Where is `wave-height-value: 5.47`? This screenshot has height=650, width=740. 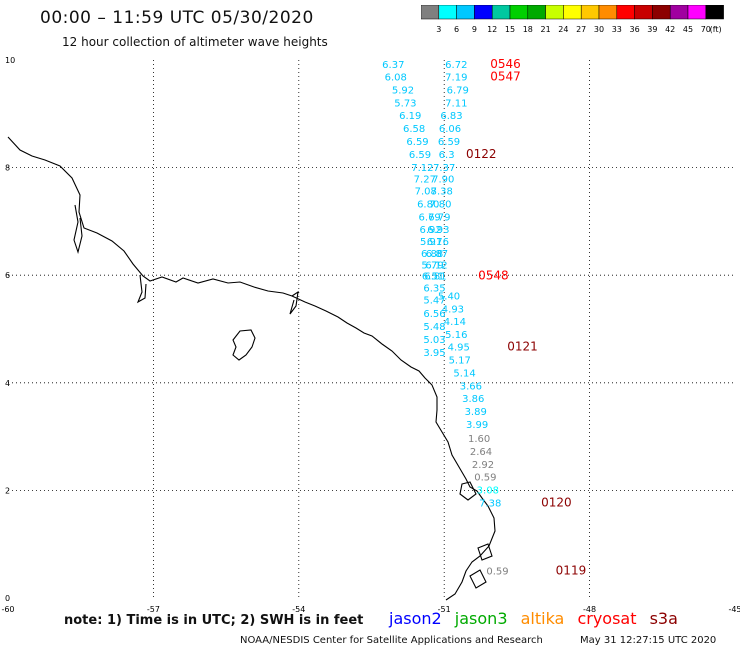 wave-height-value: 5.47 is located at coordinates (434, 301).